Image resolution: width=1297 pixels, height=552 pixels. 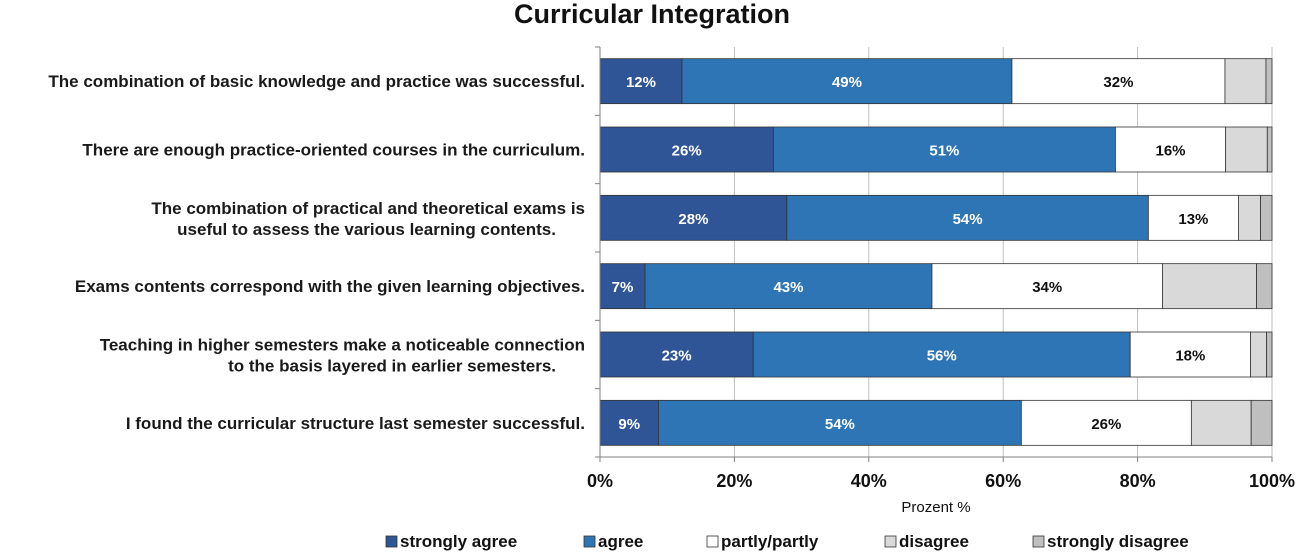 What do you see at coordinates (458, 541) in the screenshot?
I see `legend-label-strongly-agree: strongly agree` at bounding box center [458, 541].